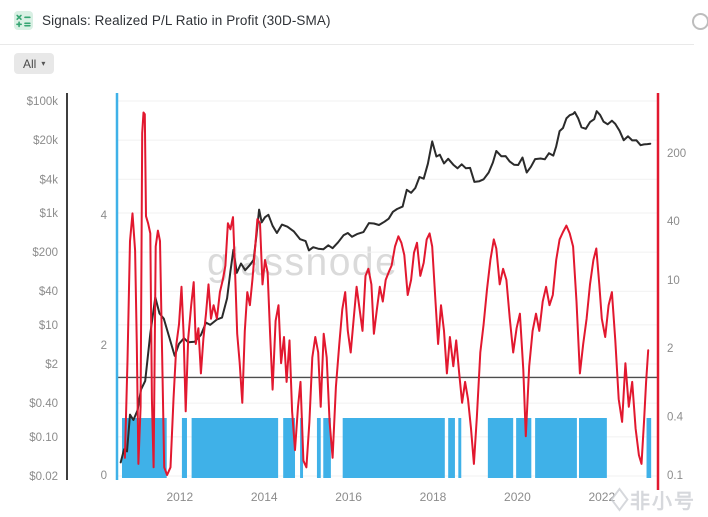 The image size is (708, 517). I want to click on price-tick-label: $40, so click(48, 292).